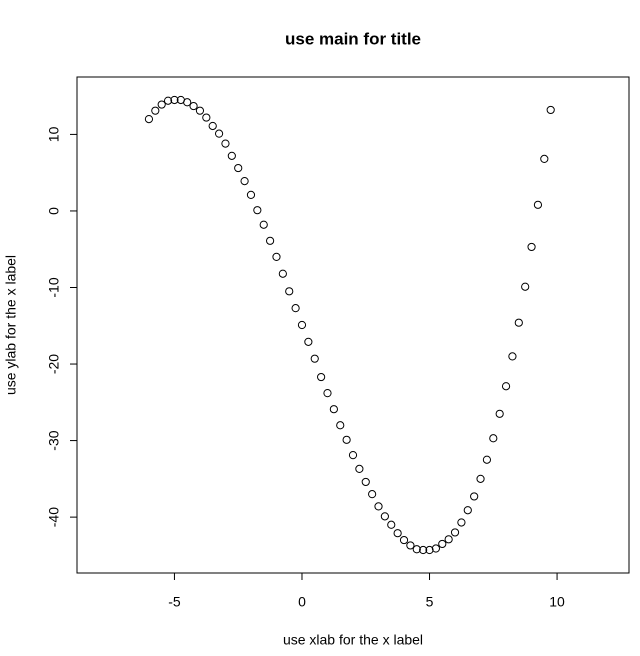 The image size is (640, 656). Describe the element at coordinates (302, 602) in the screenshot. I see `x-tick-label: 0` at that location.